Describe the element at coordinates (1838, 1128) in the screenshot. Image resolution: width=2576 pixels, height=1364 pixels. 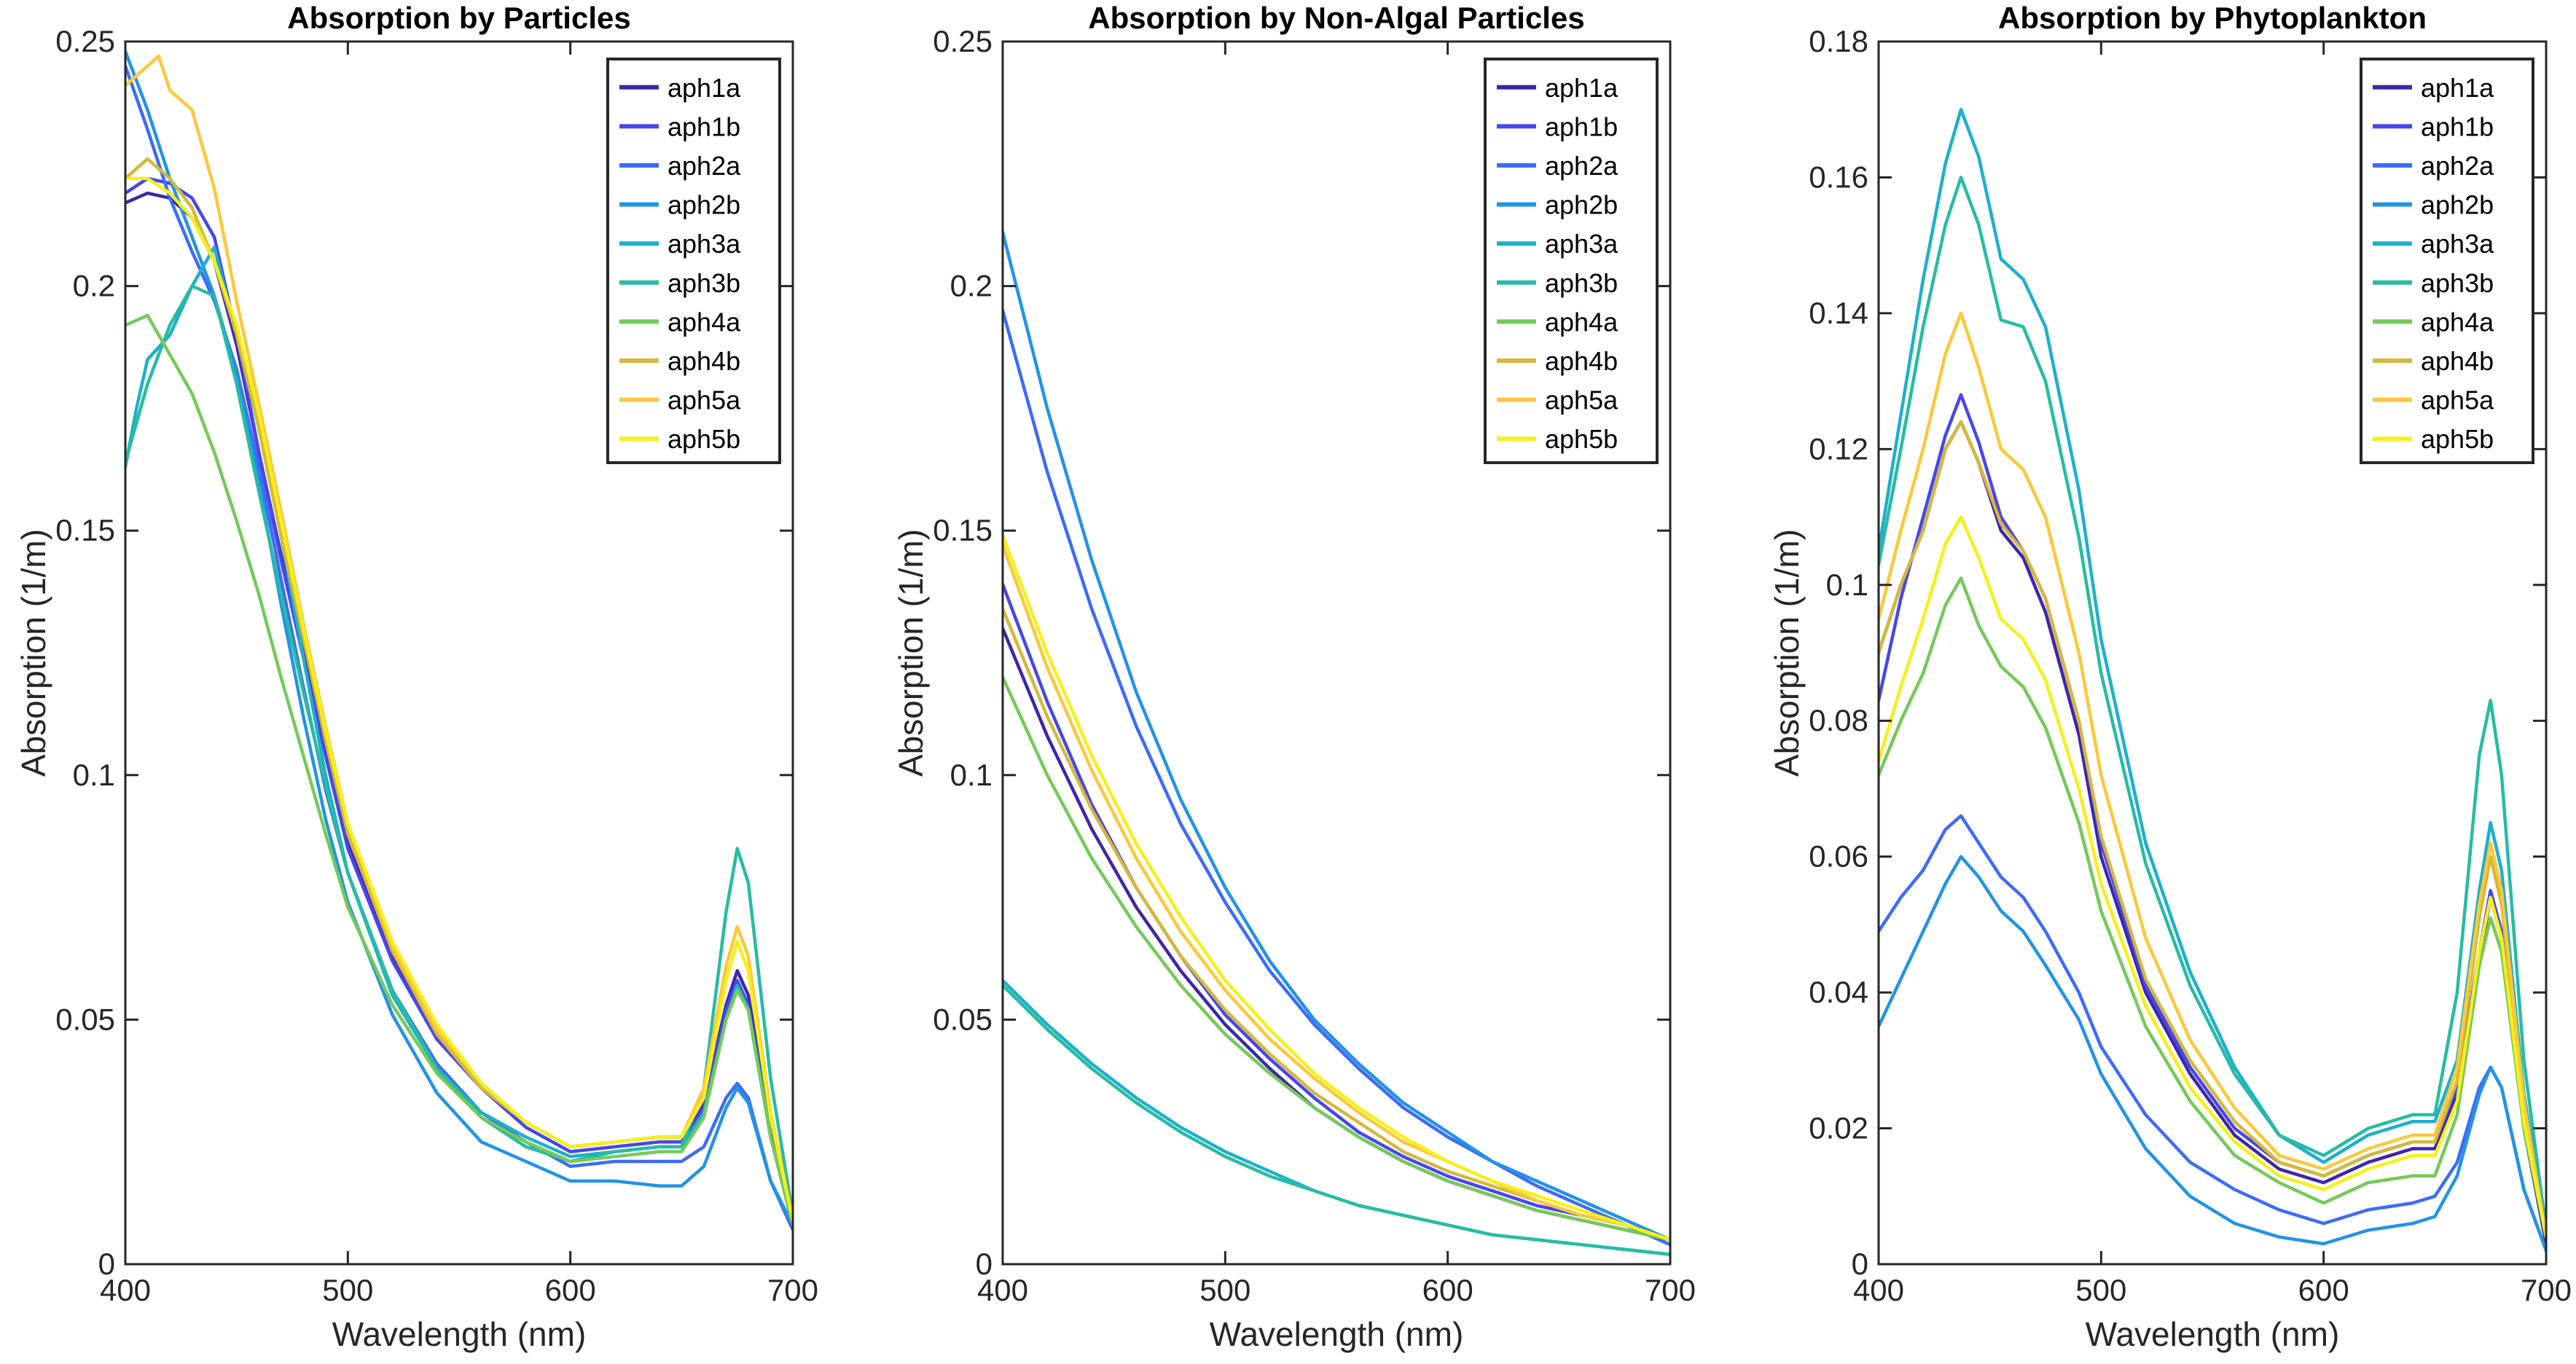
I see `y-tick-label: 0.02` at that location.